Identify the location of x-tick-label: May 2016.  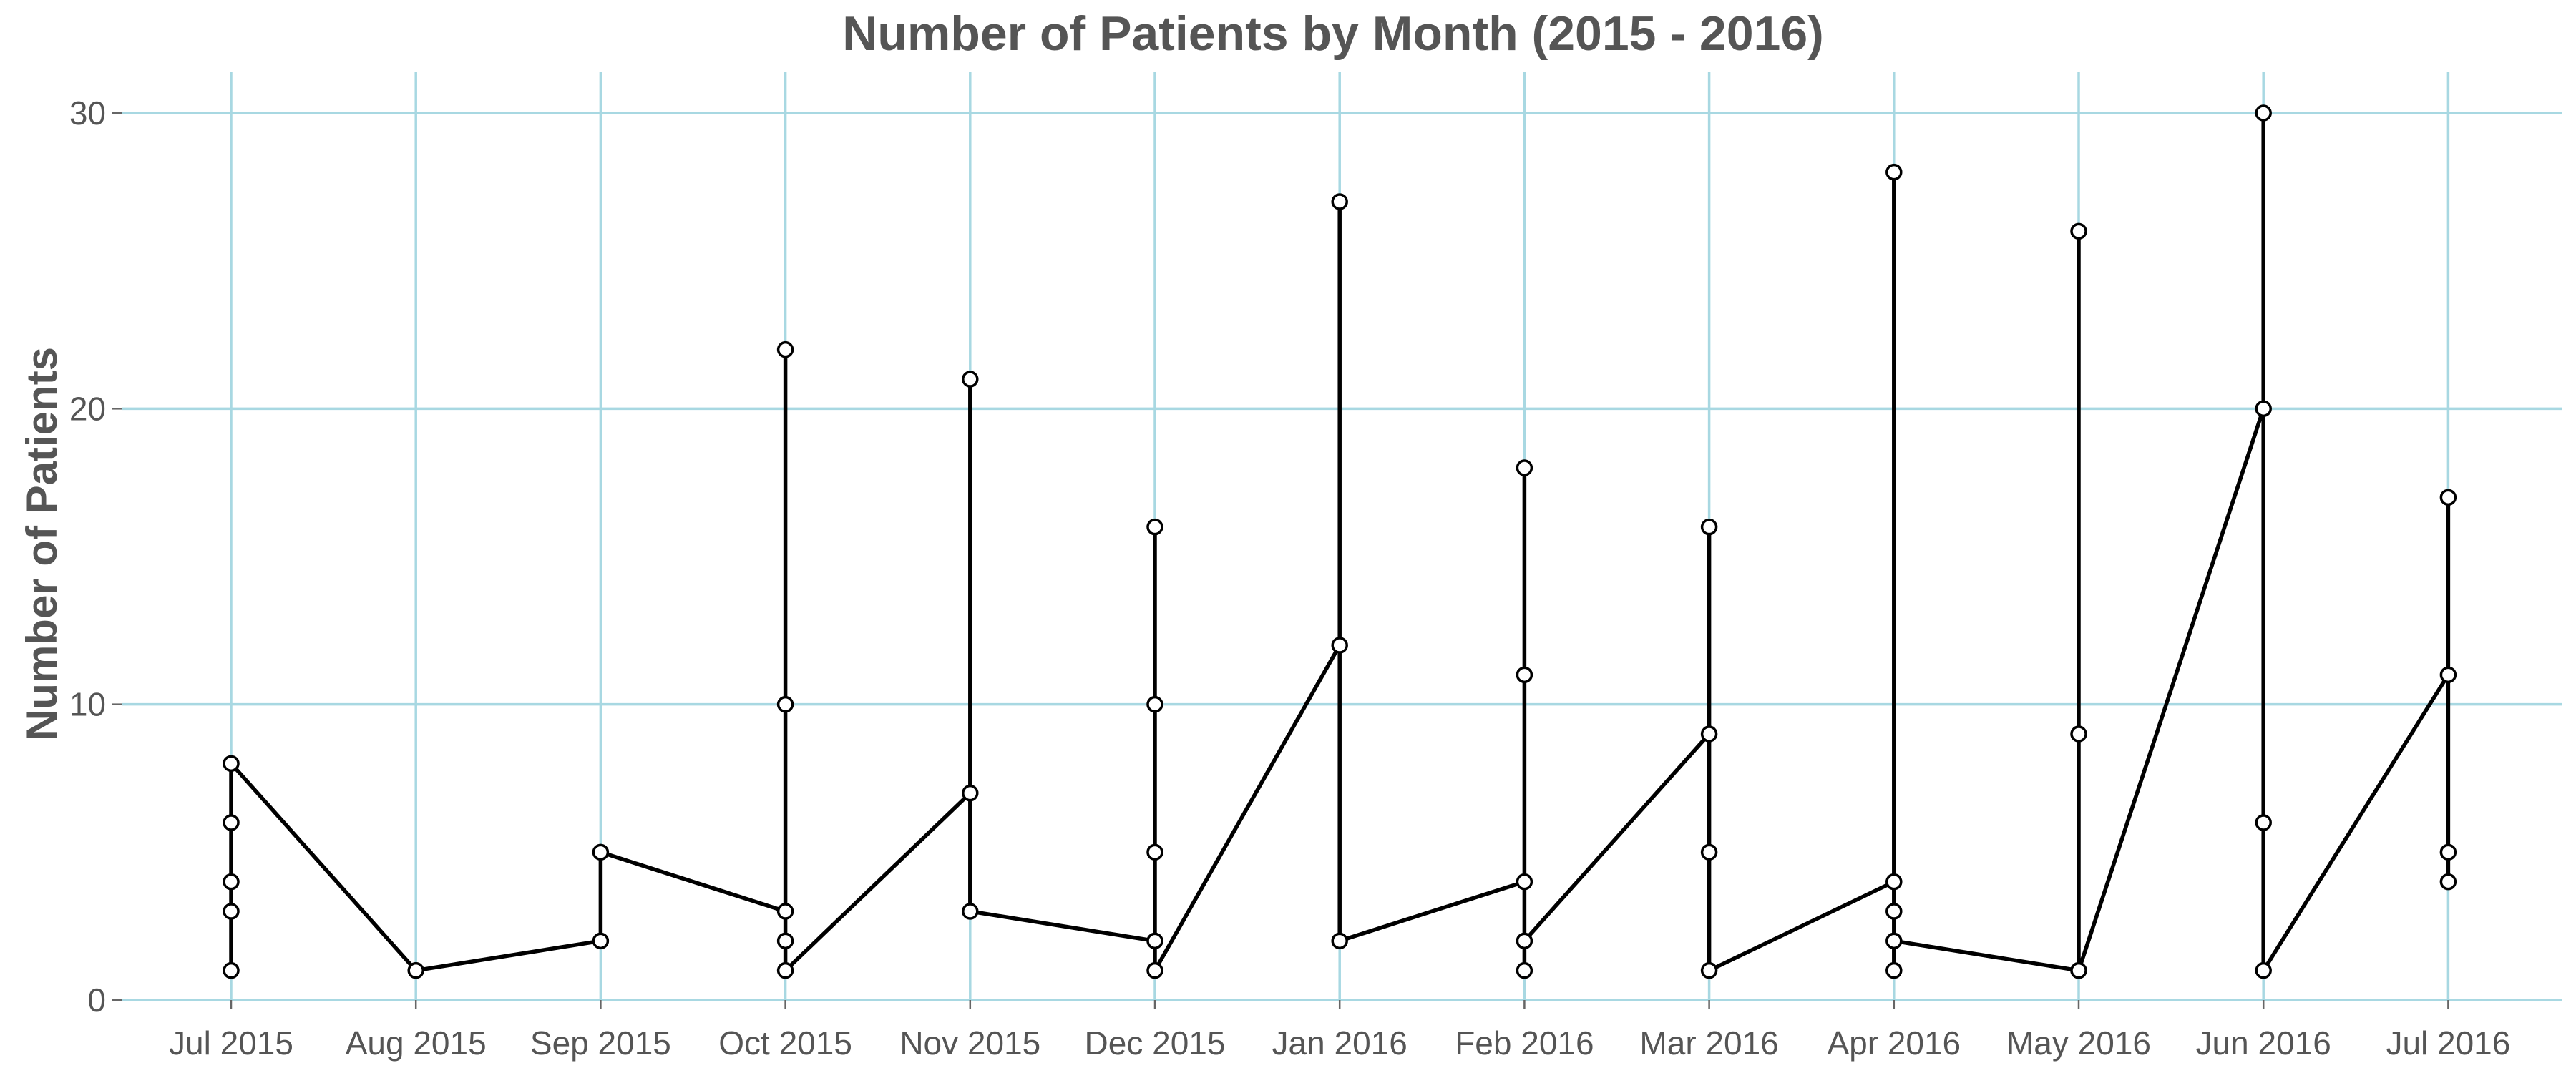
(2078, 1043).